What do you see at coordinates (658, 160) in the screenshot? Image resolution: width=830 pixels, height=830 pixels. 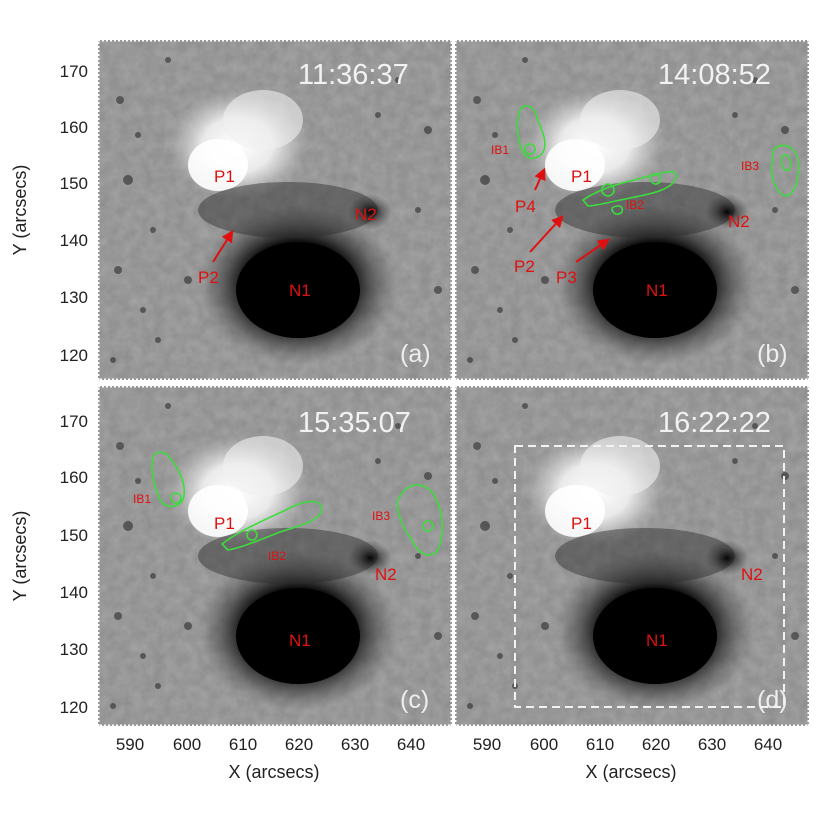 I see `panel-b-contours` at bounding box center [658, 160].